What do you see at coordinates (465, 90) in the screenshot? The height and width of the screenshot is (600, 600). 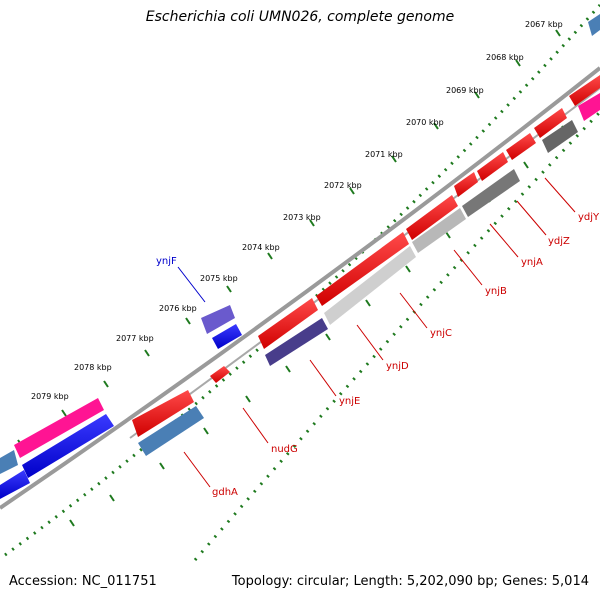 I see `kbp-label: 2069 kbp` at bounding box center [465, 90].